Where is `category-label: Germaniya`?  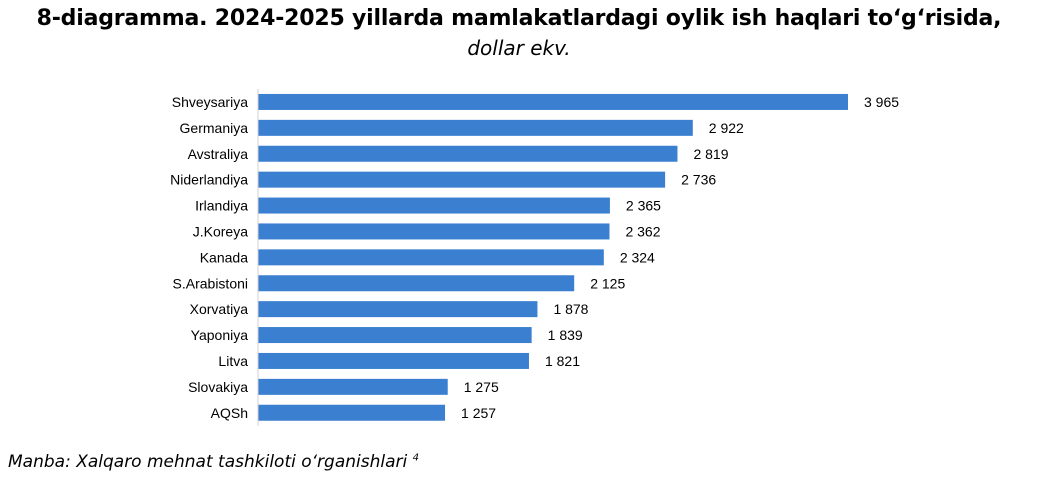 category-label: Germaniya is located at coordinates (214, 128).